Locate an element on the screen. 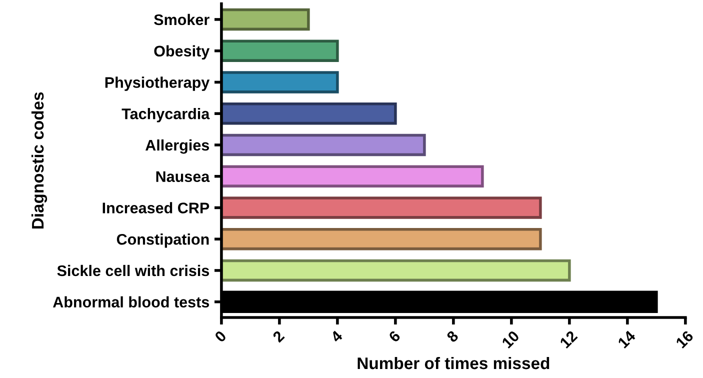 The height and width of the screenshot is (378, 703). x-tick-label: 14 is located at coordinates (626, 339).